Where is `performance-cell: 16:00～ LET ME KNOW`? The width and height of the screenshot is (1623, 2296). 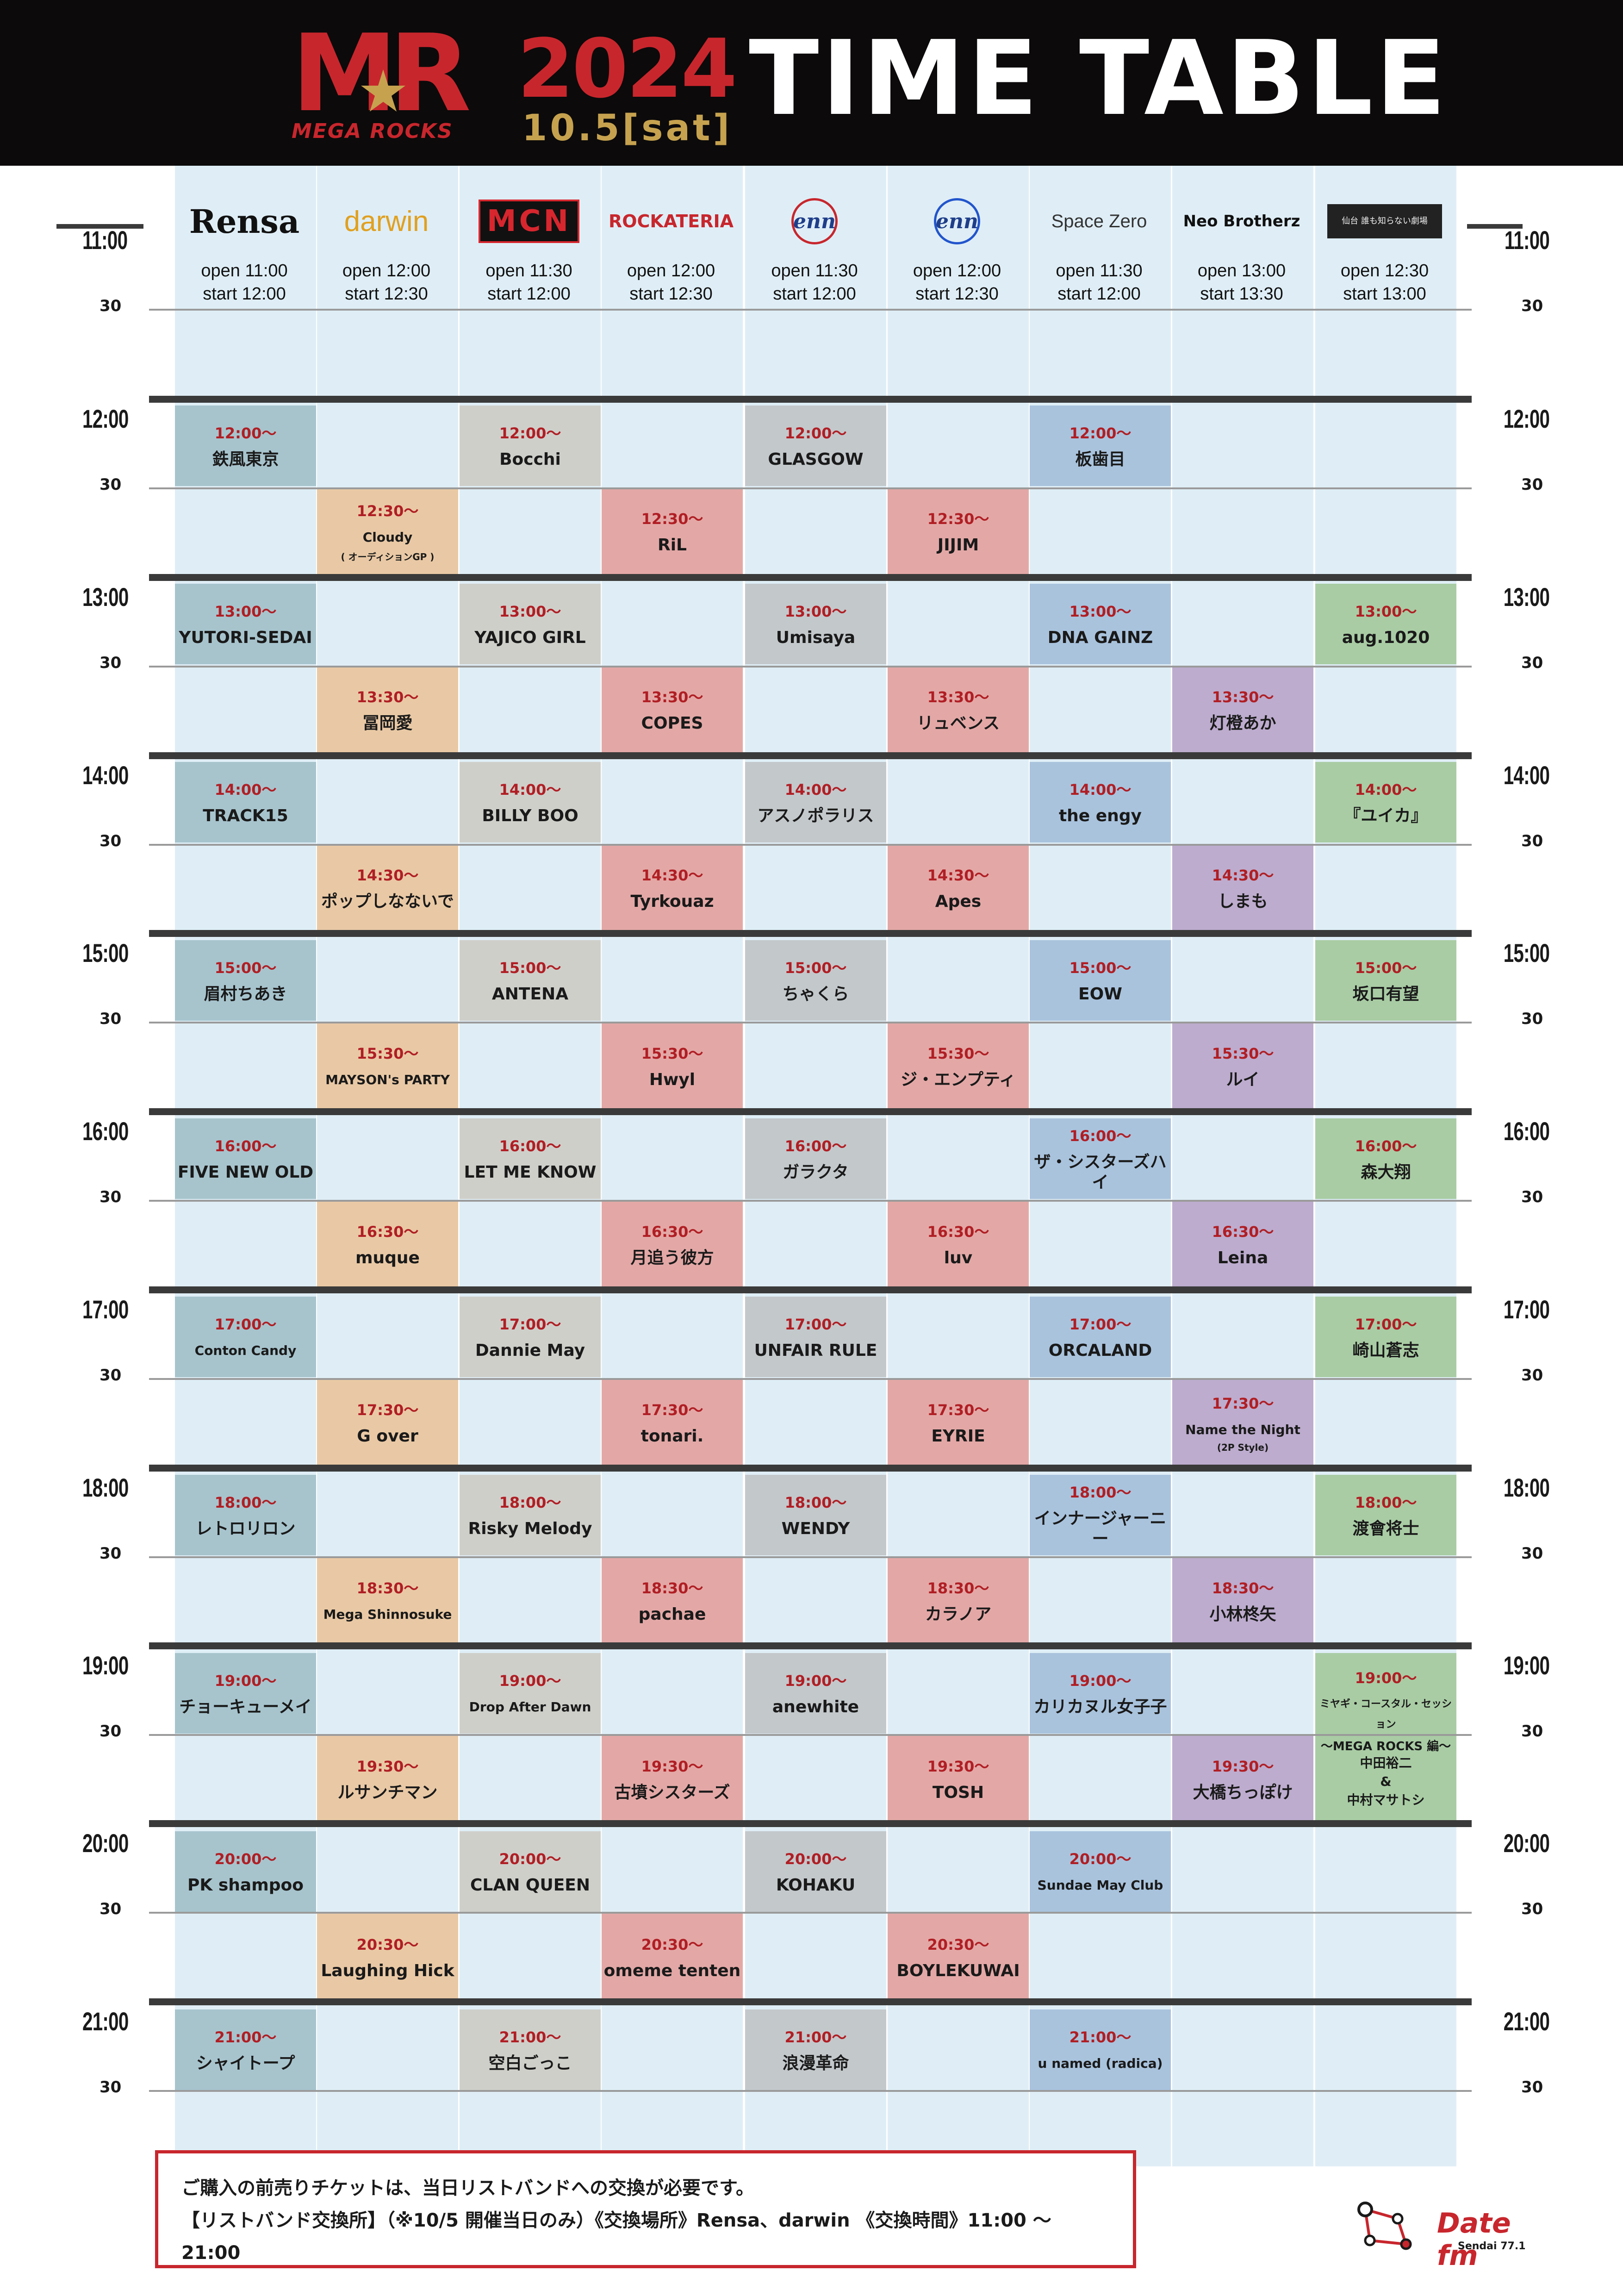 performance-cell: 16:00～ LET ME KNOW is located at coordinates (530, 1158).